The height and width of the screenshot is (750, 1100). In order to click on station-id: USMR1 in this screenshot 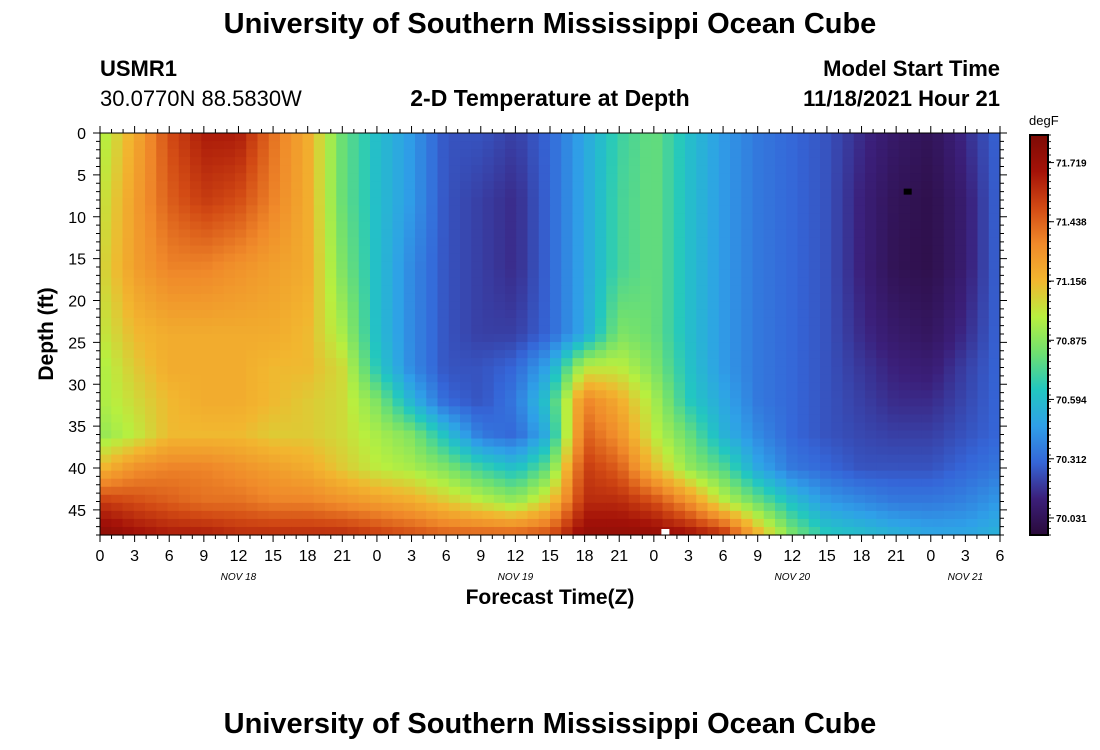, I will do `click(139, 68)`.